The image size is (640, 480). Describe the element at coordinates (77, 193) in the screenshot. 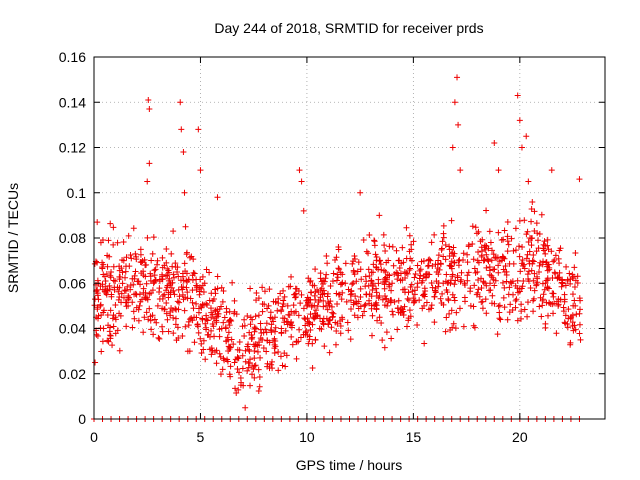

I see `y-tick-label: 0.1` at that location.